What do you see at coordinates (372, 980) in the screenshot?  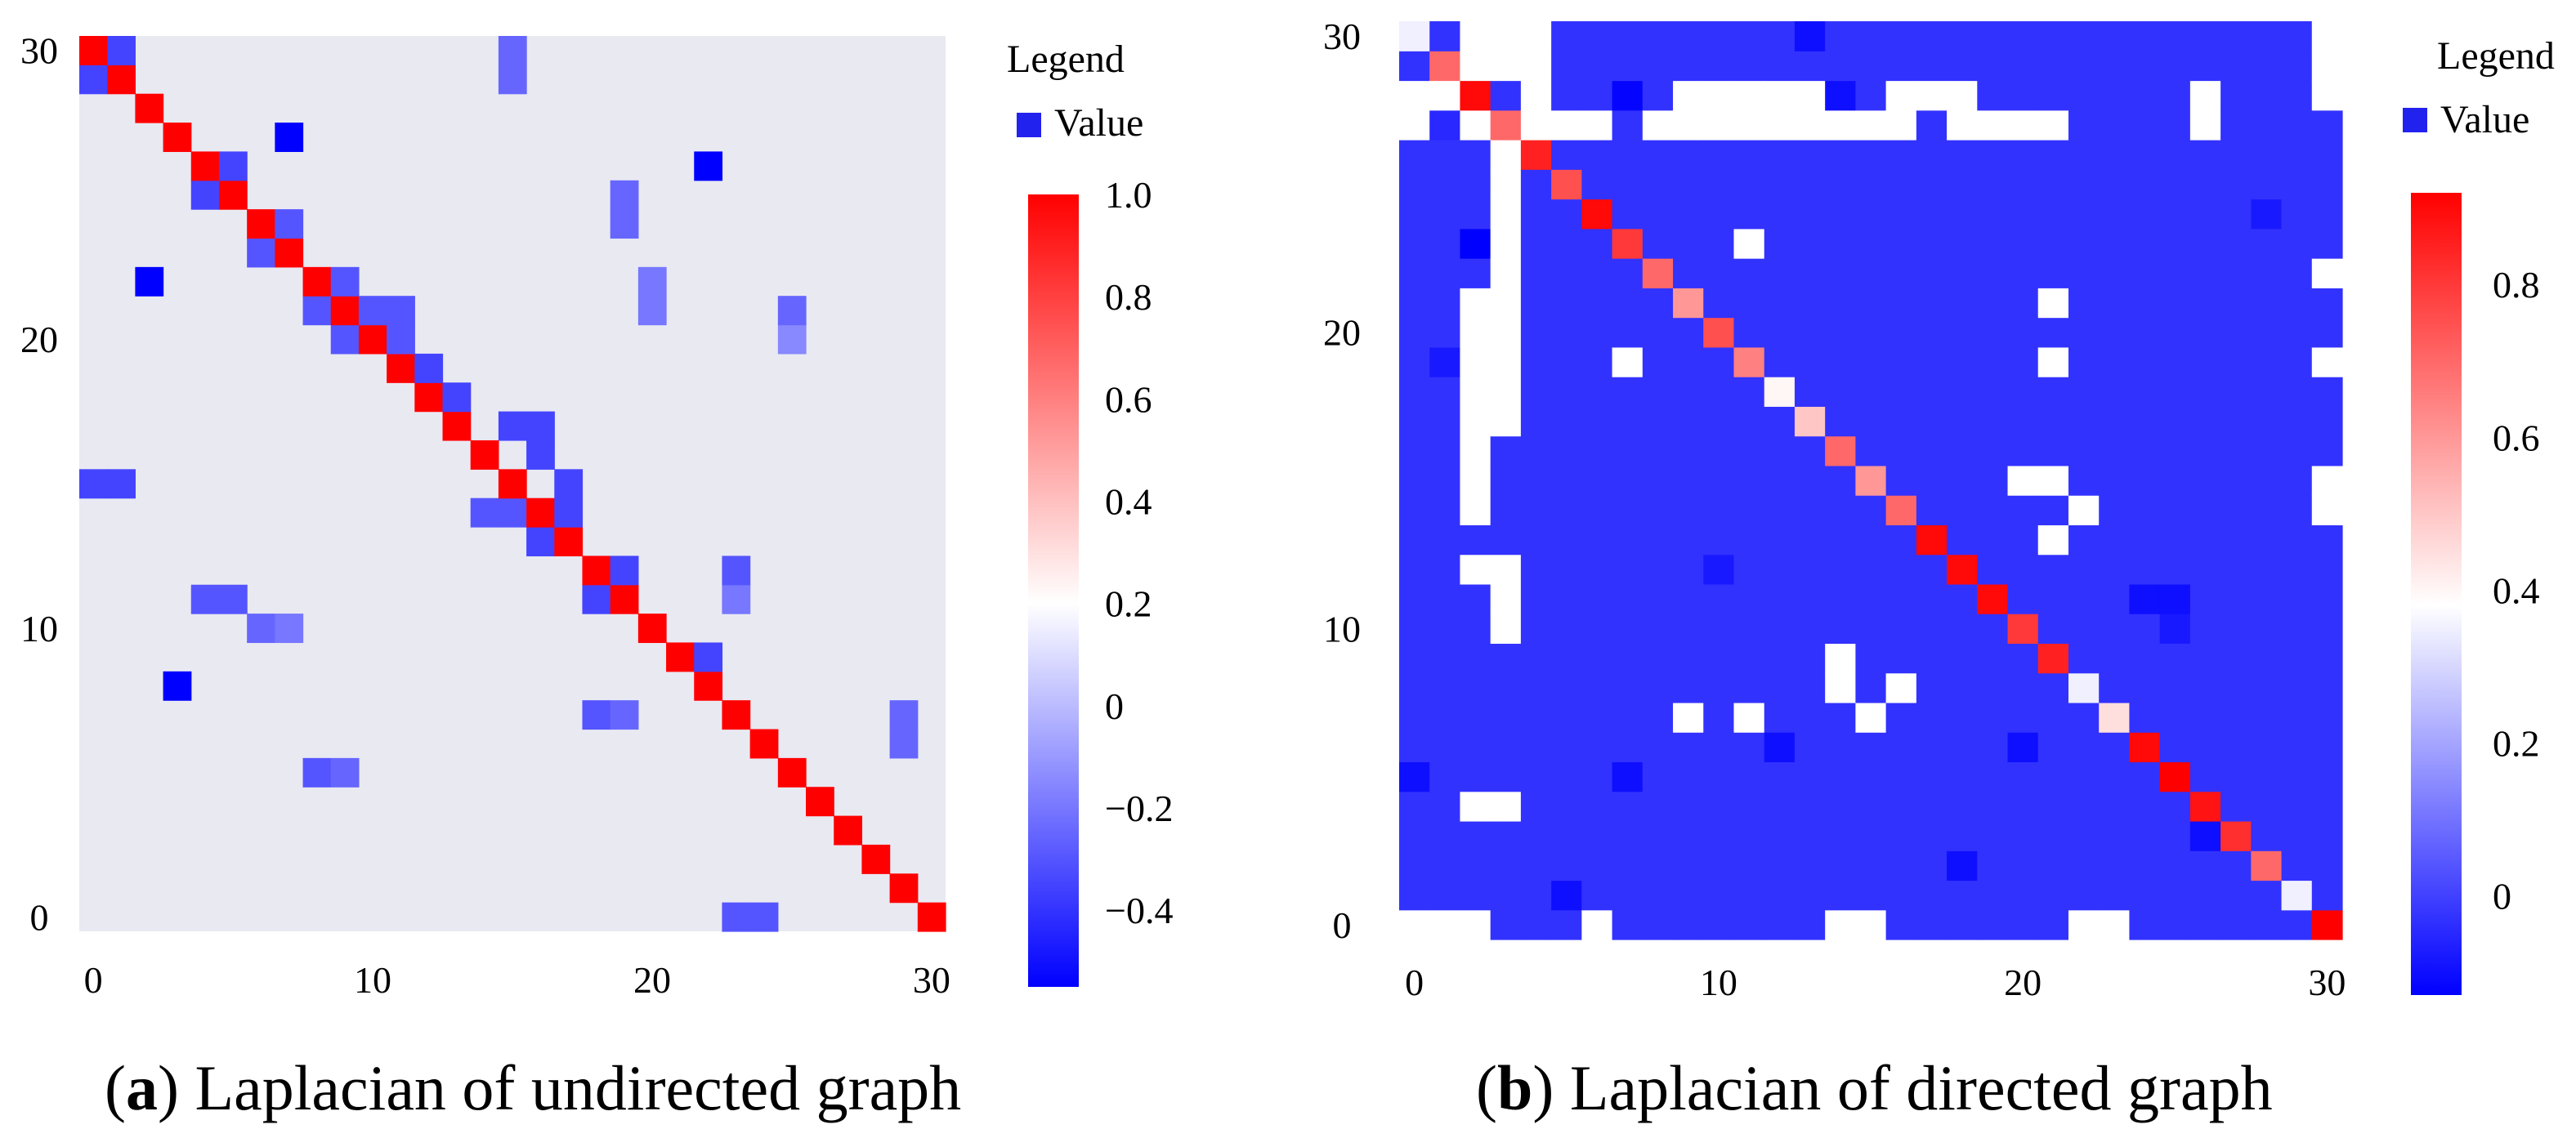 I see `x-tick-label: 10` at bounding box center [372, 980].